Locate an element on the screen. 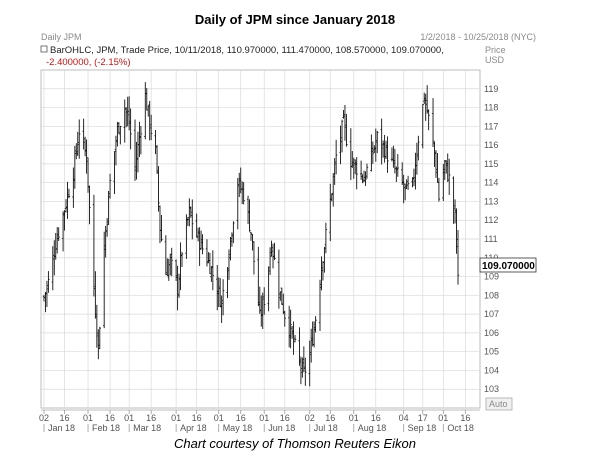 This screenshot has height=462, width=590. y-tick-label: 112 is located at coordinates (491, 220).